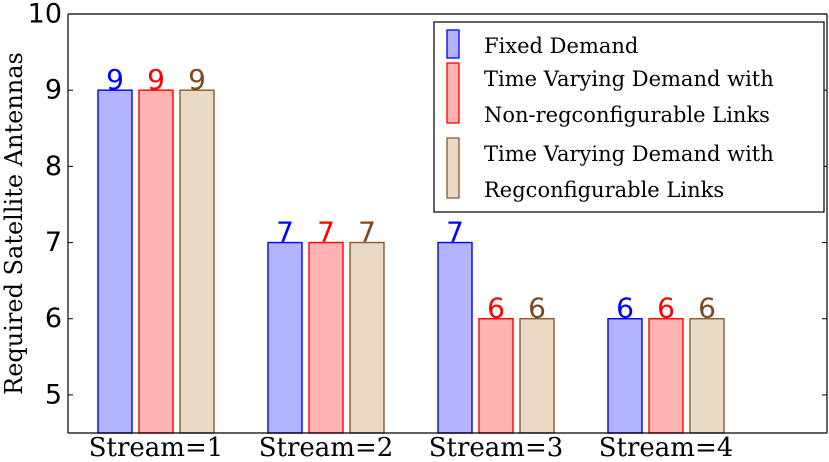  What do you see at coordinates (629, 154) in the screenshot?
I see `legend-label-3-line-1: Time Varying Demand with` at bounding box center [629, 154].